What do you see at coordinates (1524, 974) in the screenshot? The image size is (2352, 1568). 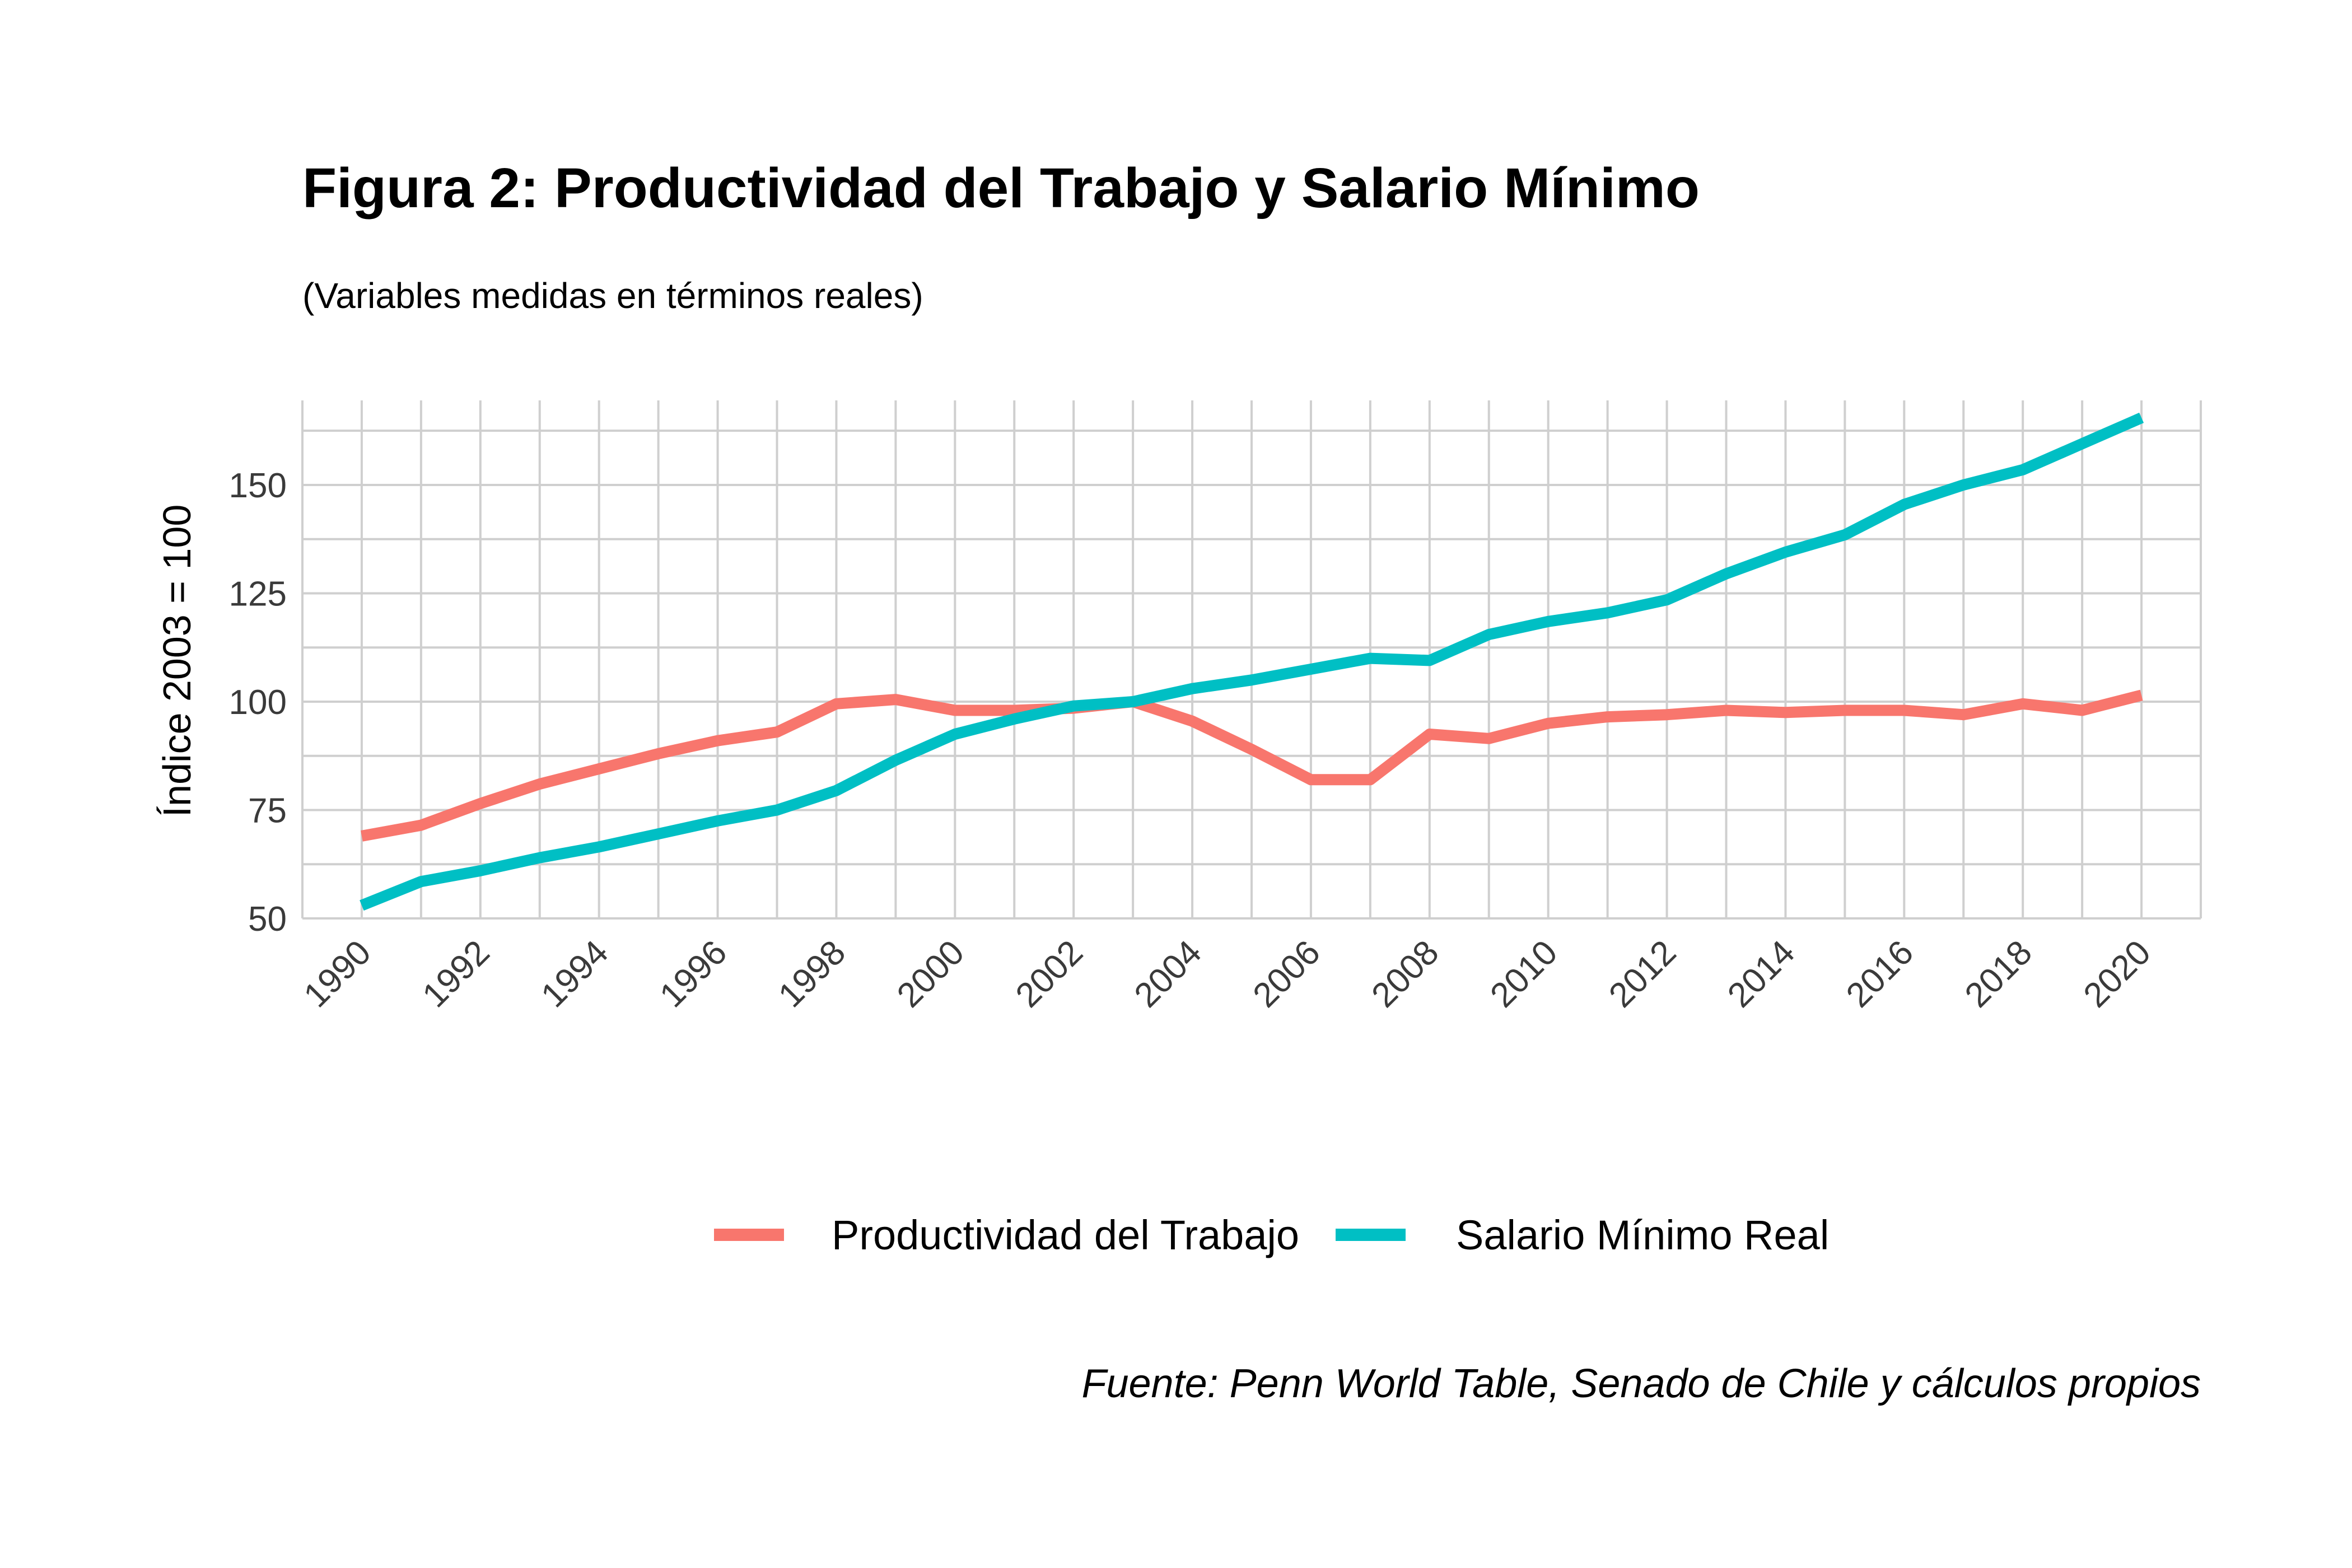 I see `x-tick-label: 2010` at bounding box center [1524, 974].